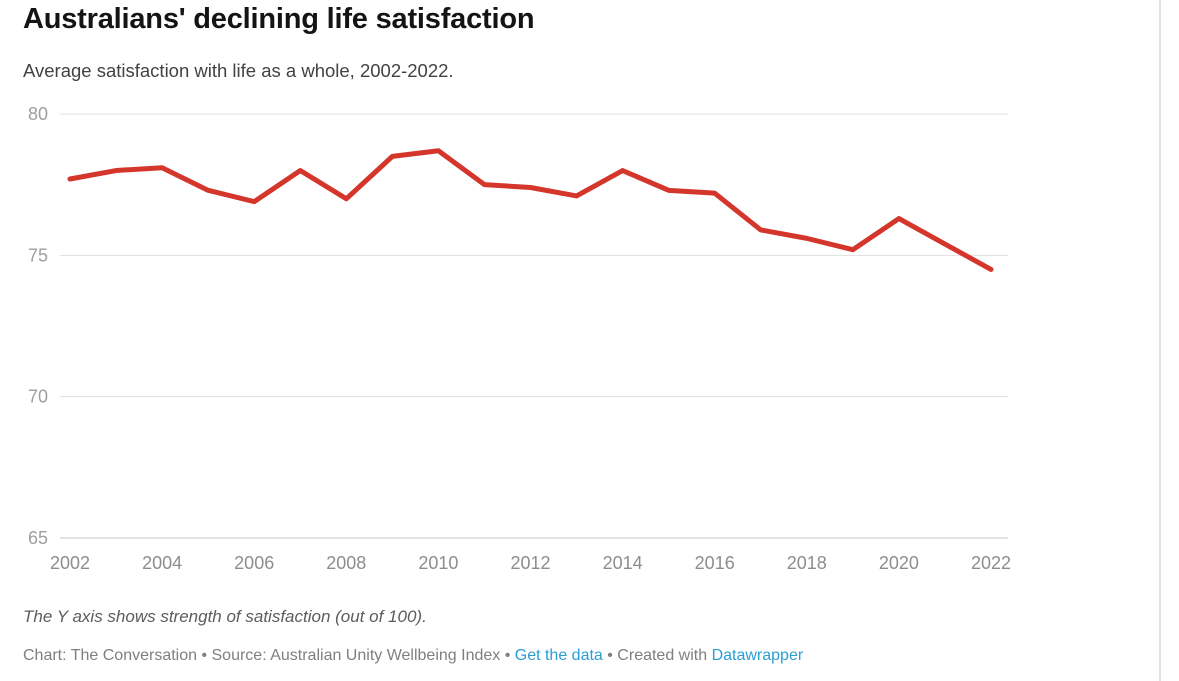  I want to click on get-the-data-link: Get the data, so click(558, 655).